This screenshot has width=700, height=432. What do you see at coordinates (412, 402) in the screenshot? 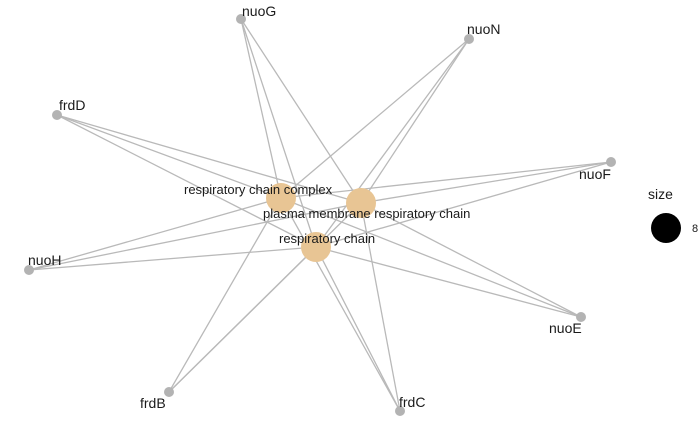
I see `gene-label-frdC: frdC` at bounding box center [412, 402].